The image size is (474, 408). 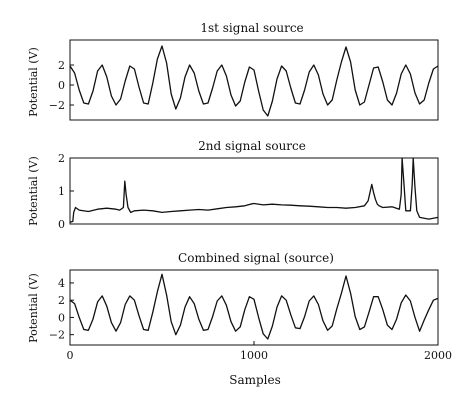 What do you see at coordinates (70, 355) in the screenshot?
I see `x-tick-label: 0` at bounding box center [70, 355].